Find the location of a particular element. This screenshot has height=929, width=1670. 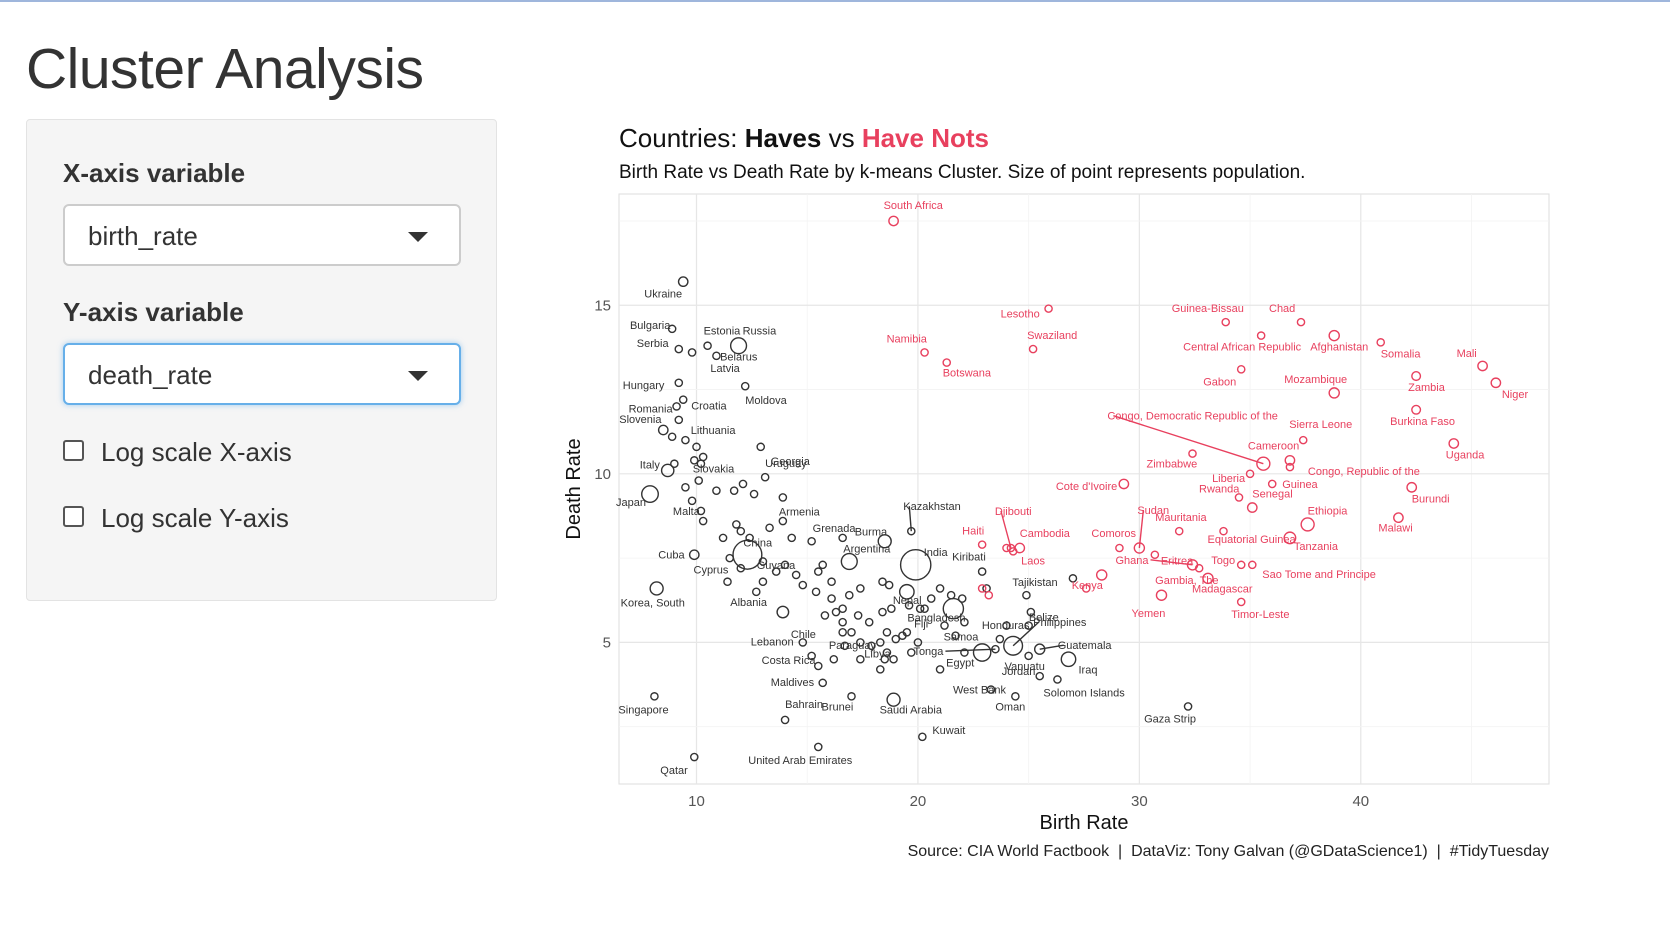

label-afghanistan: Afghanistan is located at coordinates (1339, 348).